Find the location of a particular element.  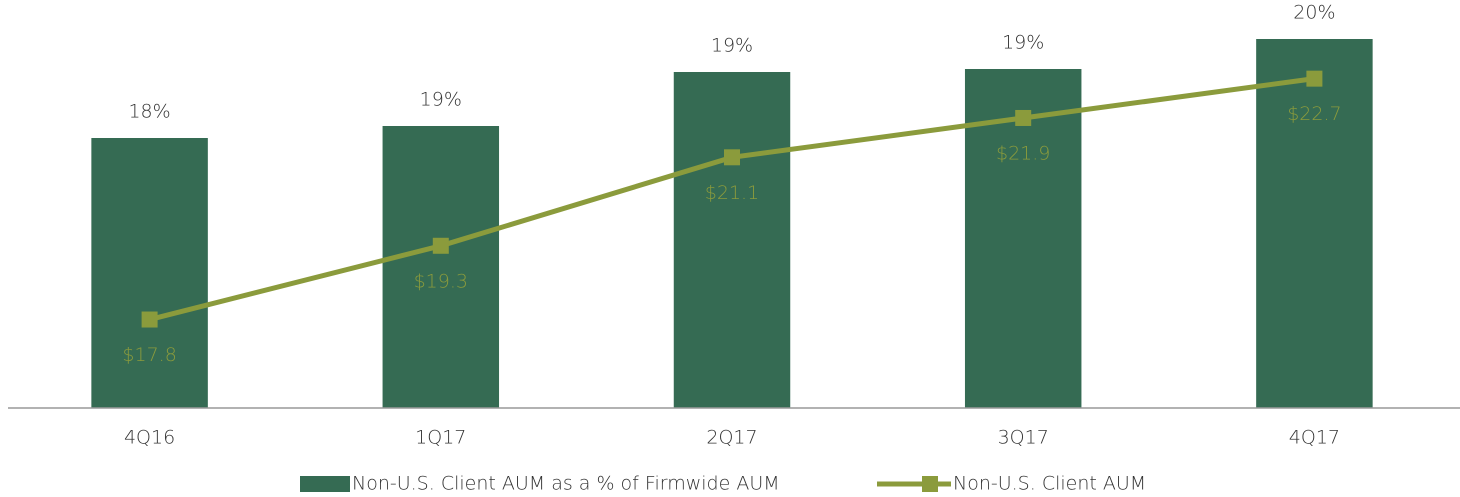

line-label: $19.3 is located at coordinates (441, 281).